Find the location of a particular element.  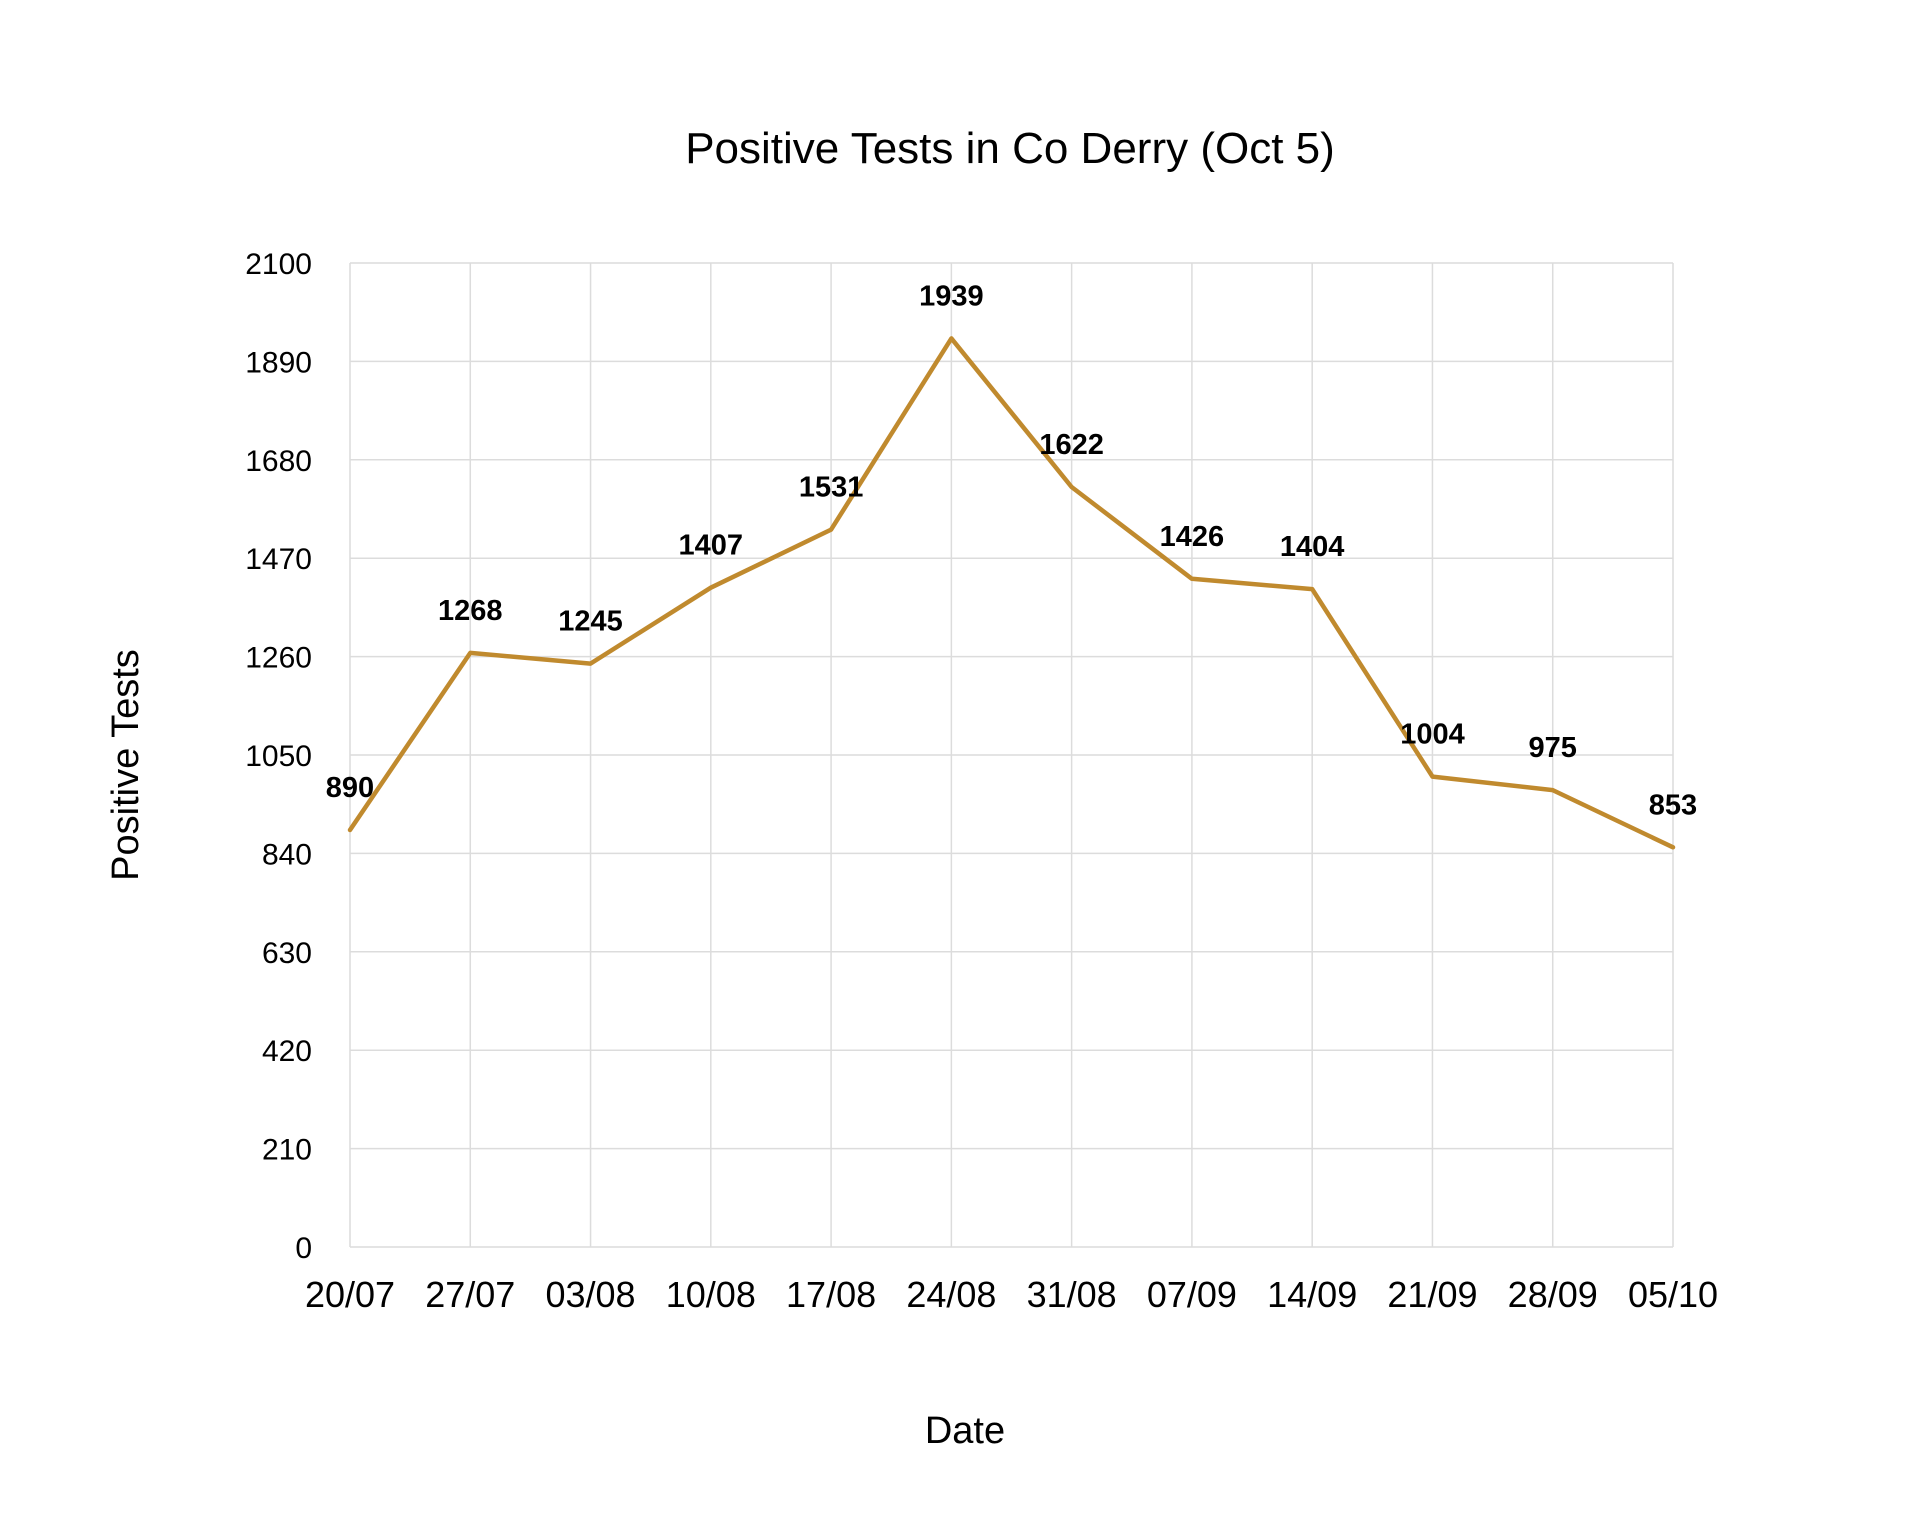

data-label: 853 is located at coordinates (1673, 805).